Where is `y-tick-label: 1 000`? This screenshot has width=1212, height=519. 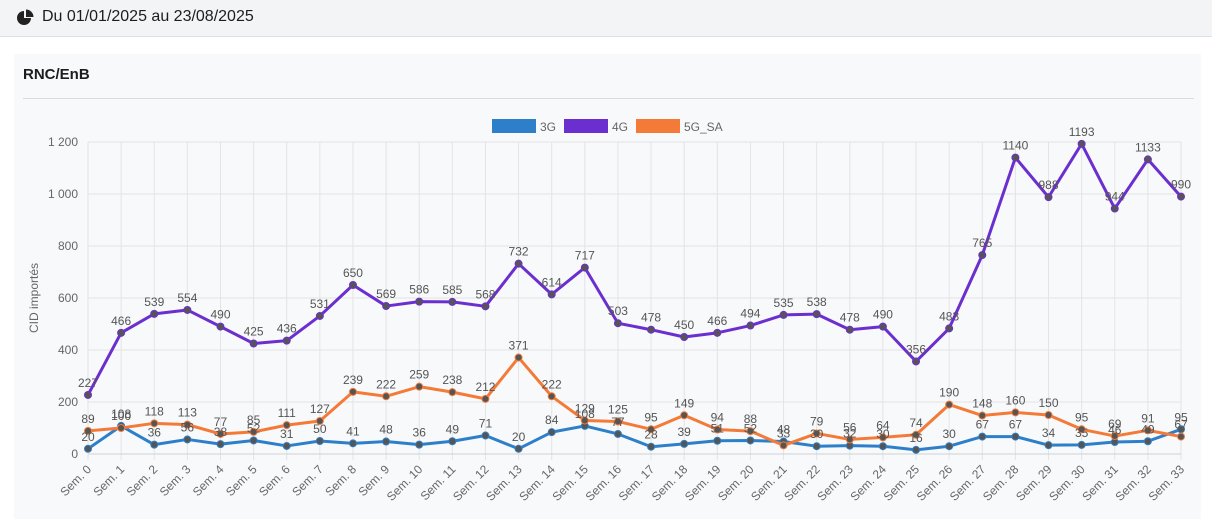
y-tick-label: 1 000 is located at coordinates (63, 194).